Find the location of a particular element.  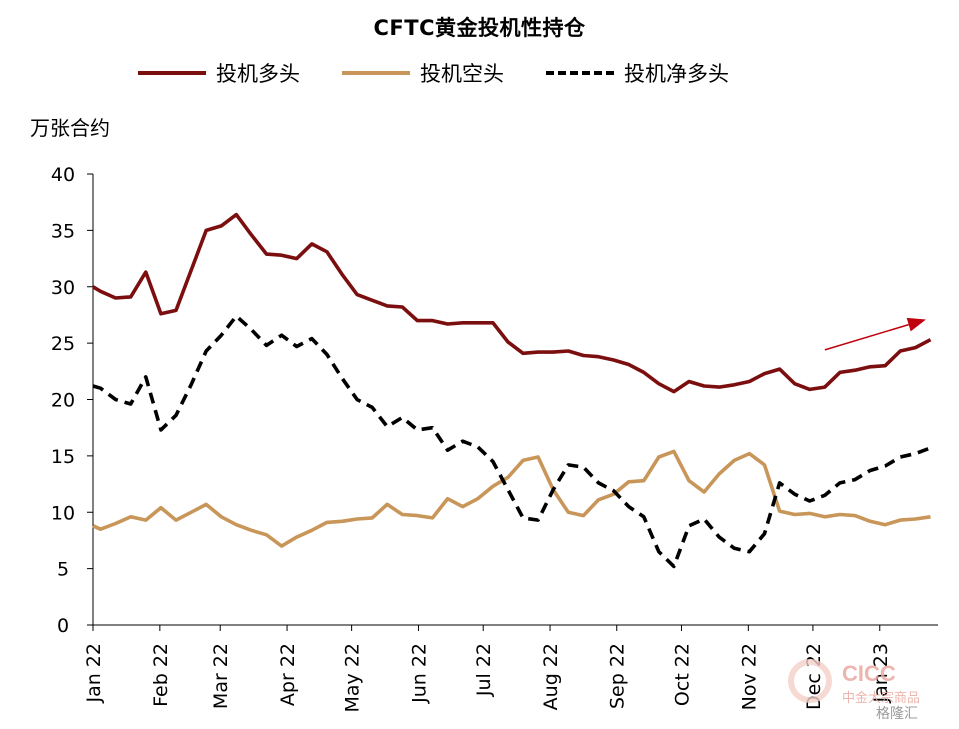

watermark-platform: 格隆汇 is located at coordinates (897, 714).